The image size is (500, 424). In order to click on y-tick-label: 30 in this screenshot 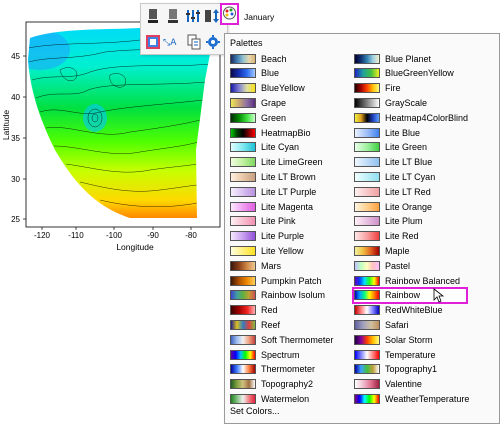, I will do `click(15, 179)`.